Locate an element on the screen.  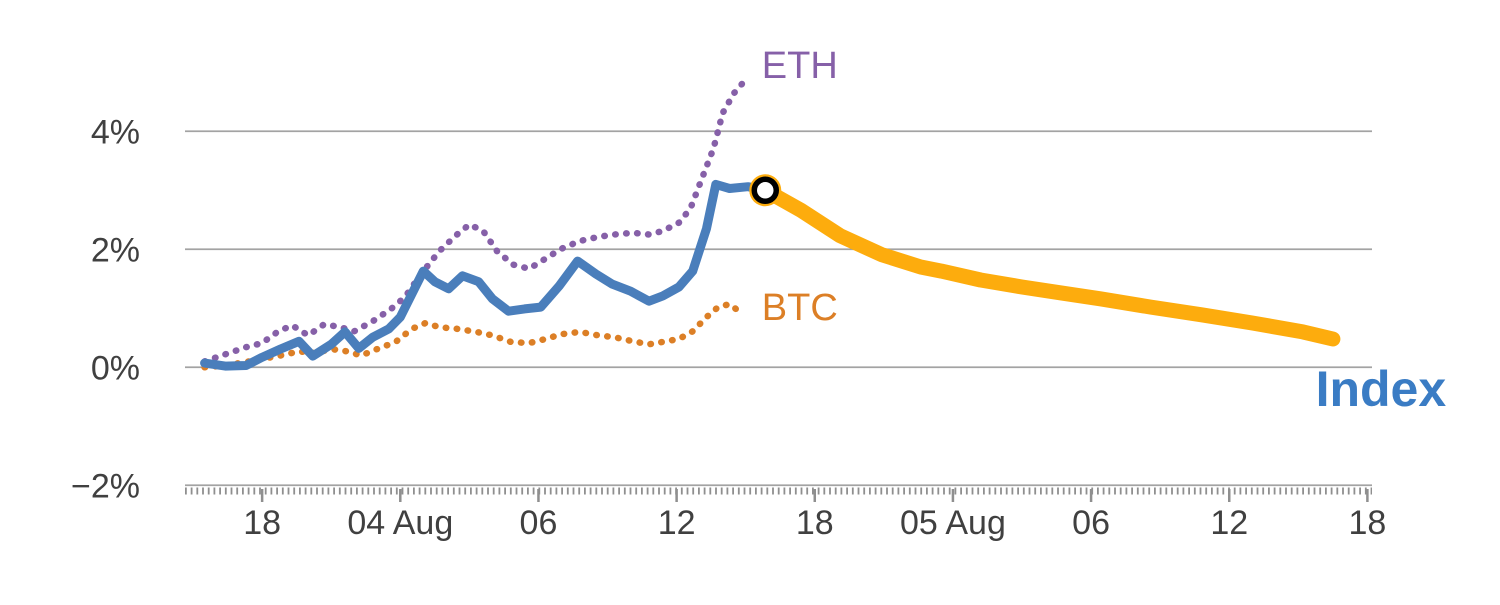
series-label-eth: ETH is located at coordinates (800, 66).